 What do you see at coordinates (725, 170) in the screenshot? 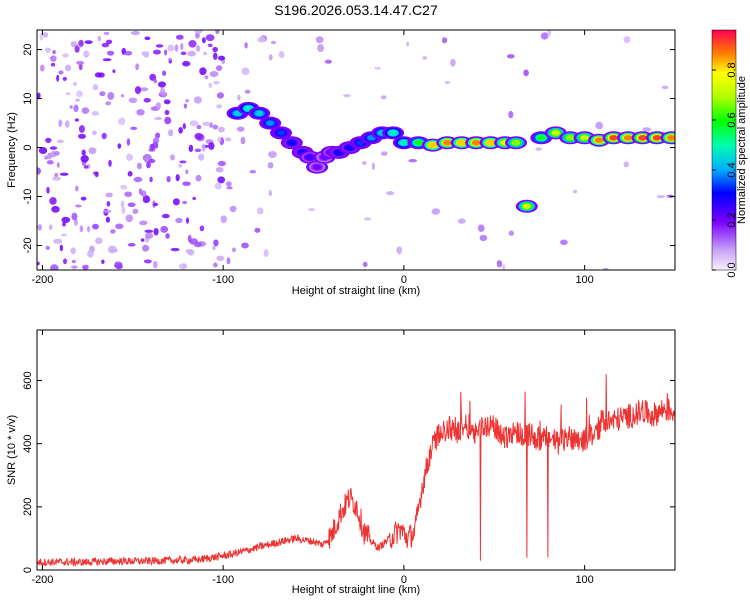
I see `colorbar-ticks: 0.0 0.2 0.4 0.6 0.8` at bounding box center [725, 170].